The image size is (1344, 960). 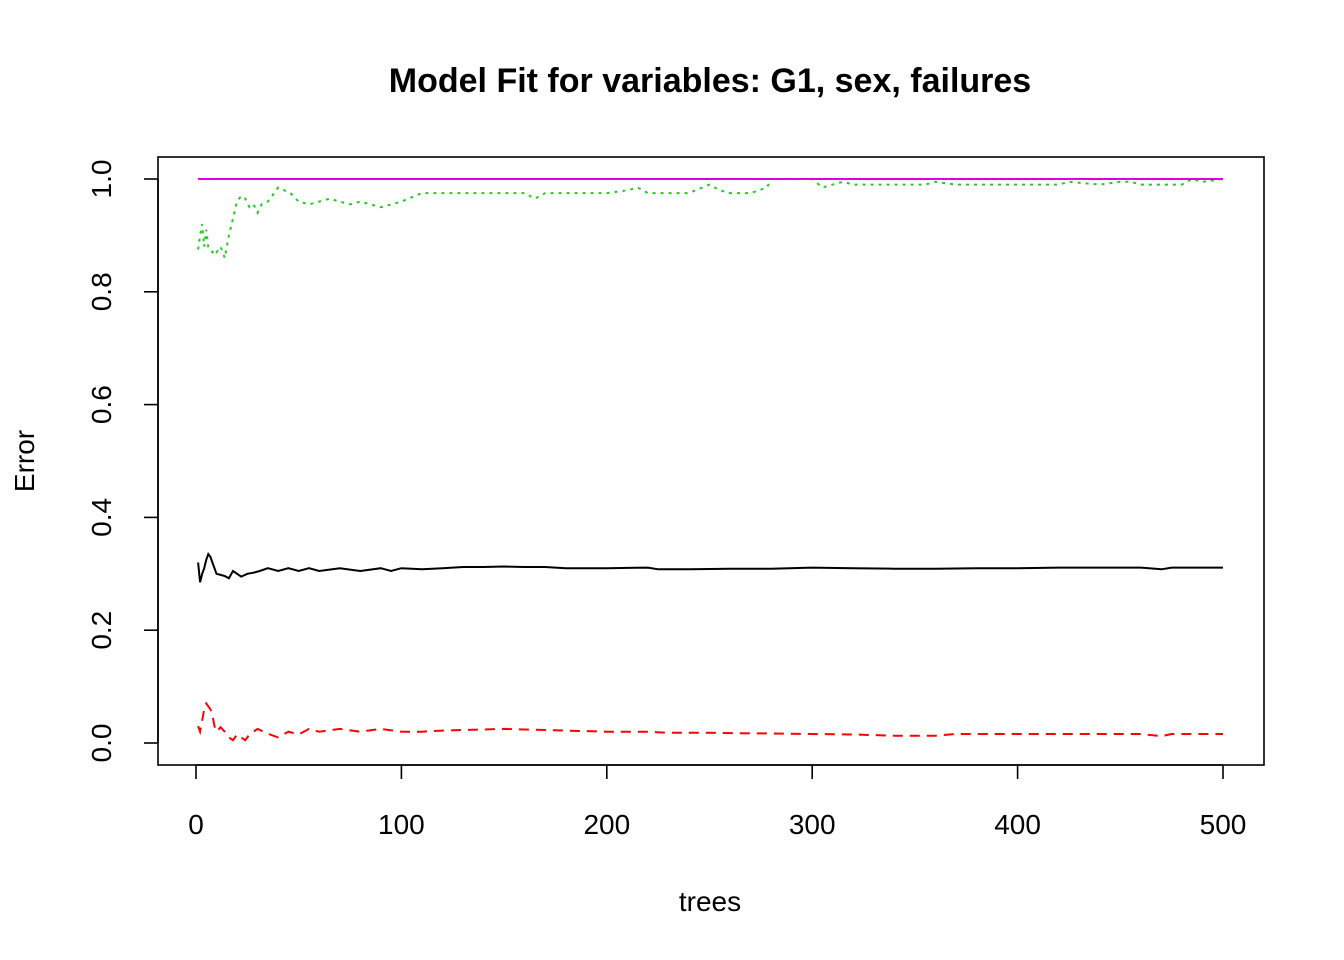 I want to click on y-axis-label: Error, so click(x=24, y=461).